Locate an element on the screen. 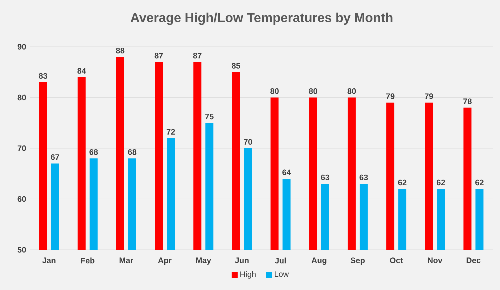 The width and height of the screenshot is (500, 290). data-label: 84 is located at coordinates (82, 71).